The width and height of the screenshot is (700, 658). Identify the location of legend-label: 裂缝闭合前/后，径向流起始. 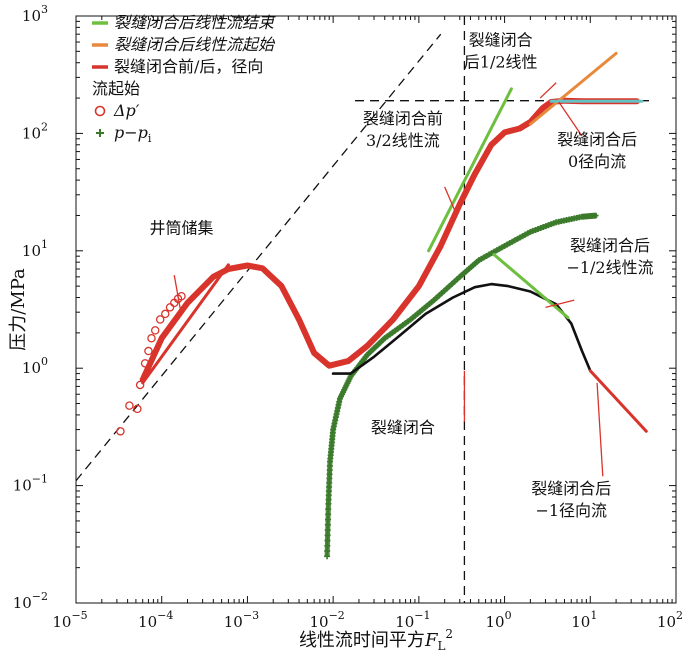
(177, 77).